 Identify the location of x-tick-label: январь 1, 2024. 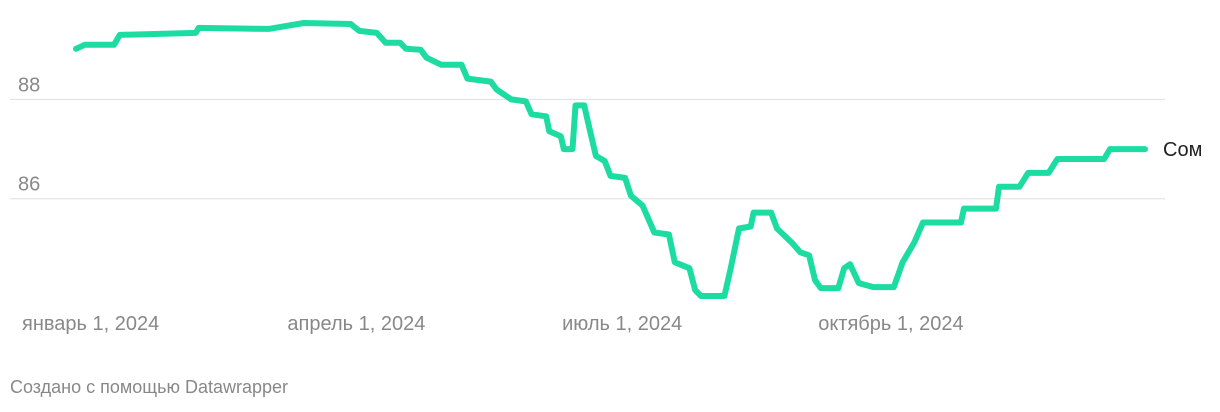
(90, 324).